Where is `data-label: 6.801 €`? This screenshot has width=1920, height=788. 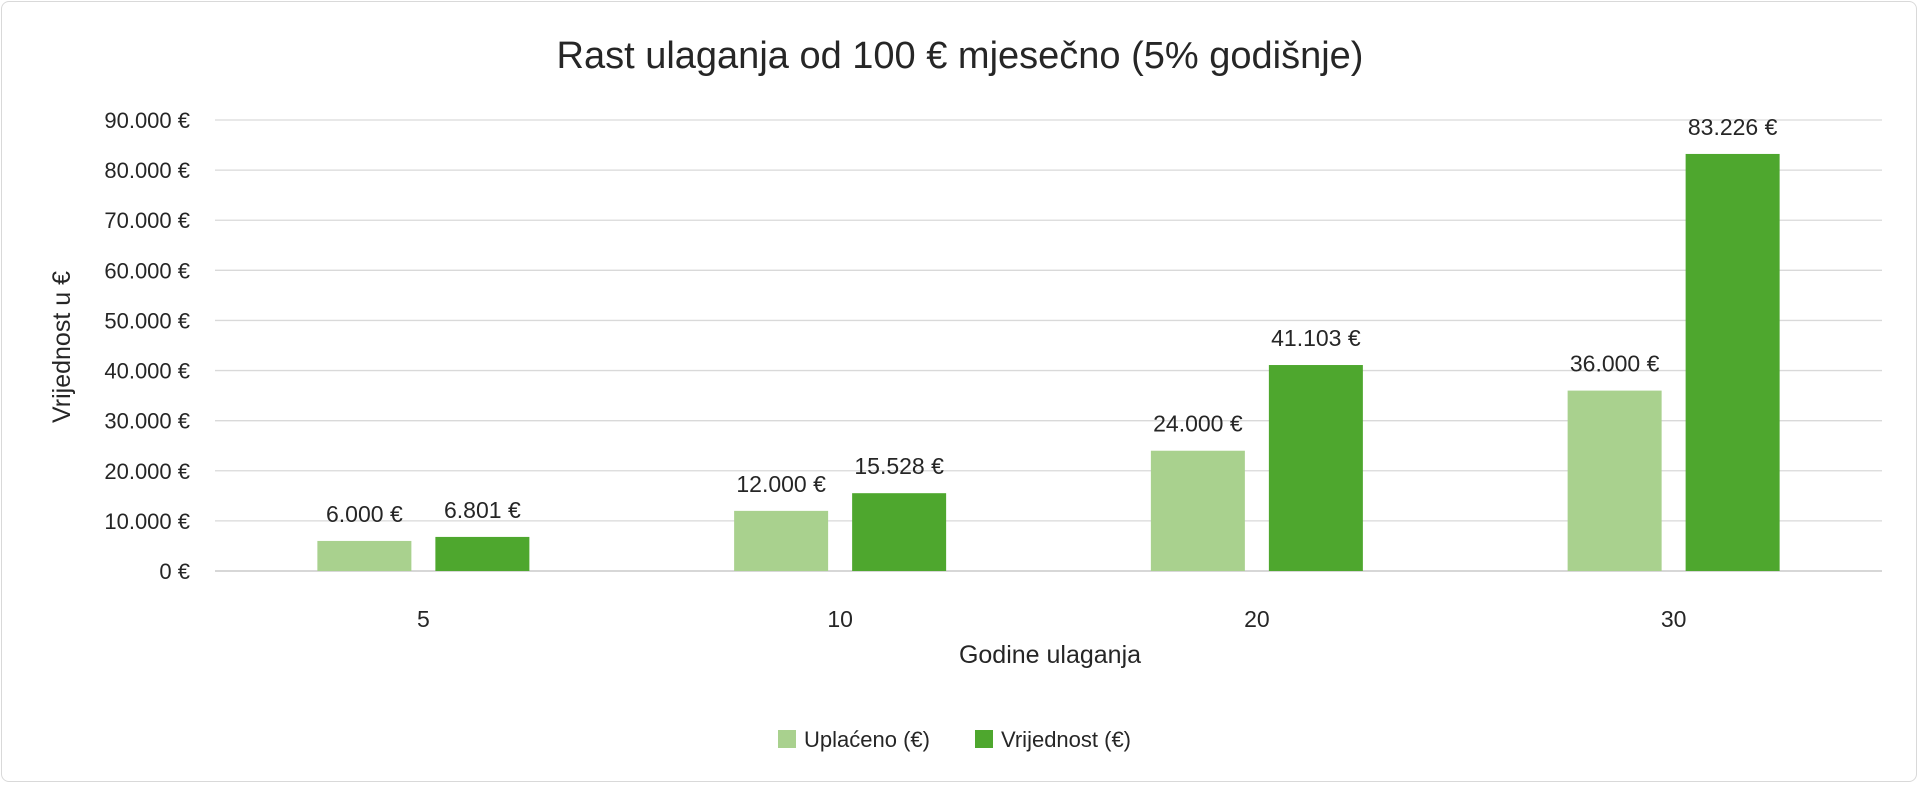
data-label: 6.801 € is located at coordinates (482, 510).